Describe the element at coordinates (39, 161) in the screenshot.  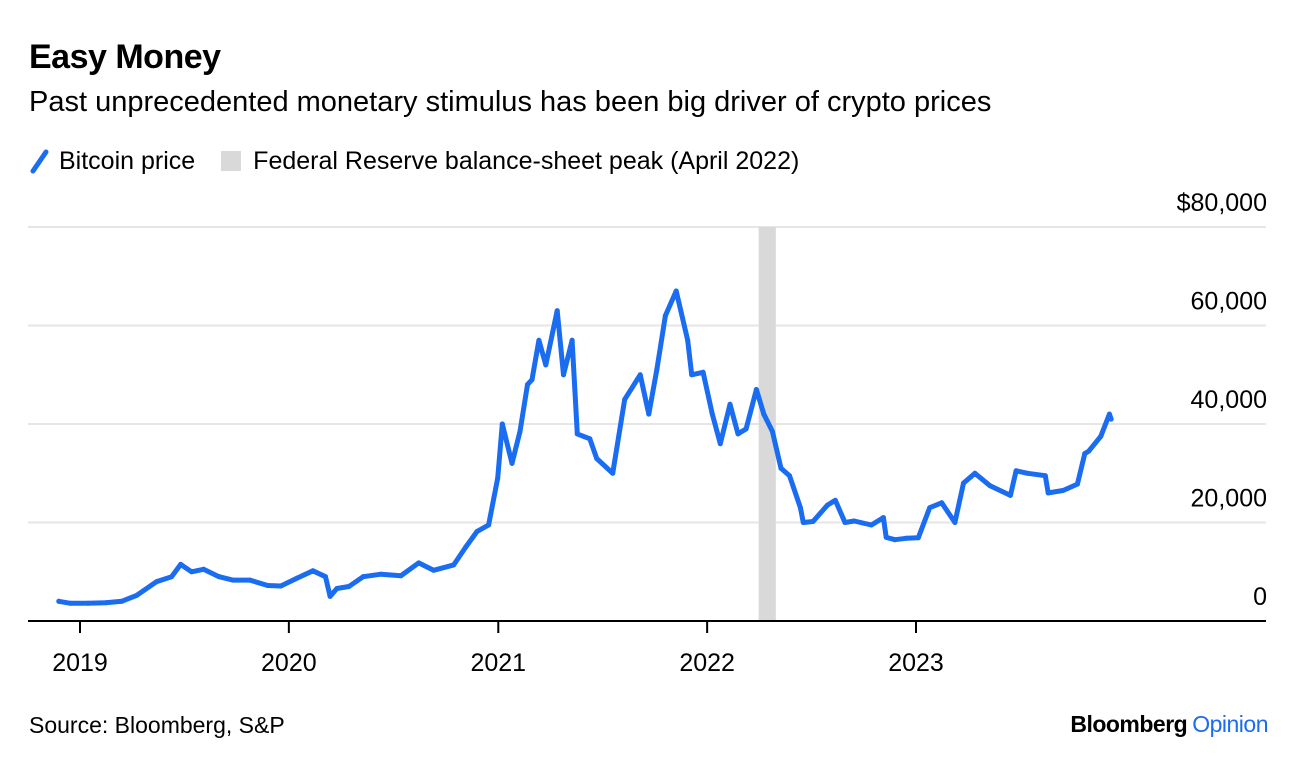
I see `legend-line-swatch` at that location.